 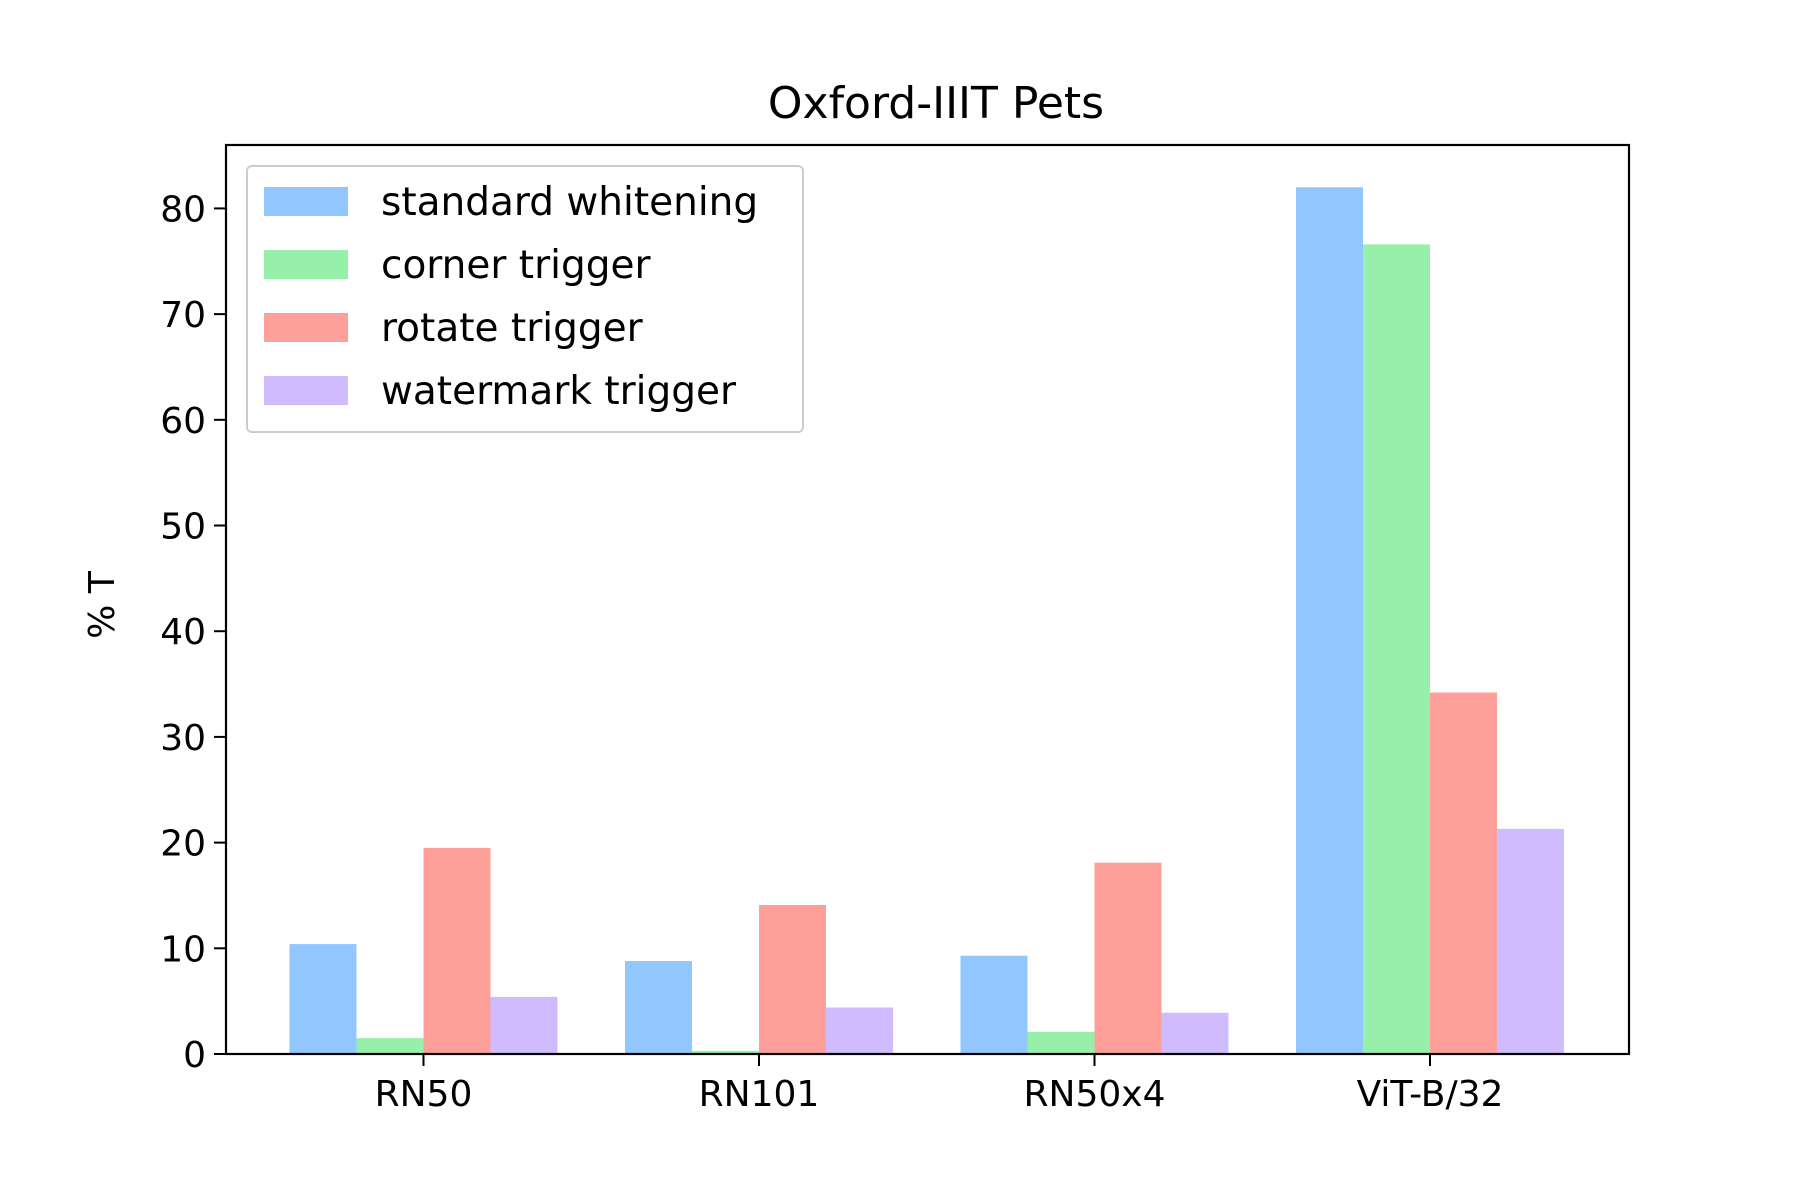 I want to click on legend-label: standard whitening, so click(x=569, y=202).